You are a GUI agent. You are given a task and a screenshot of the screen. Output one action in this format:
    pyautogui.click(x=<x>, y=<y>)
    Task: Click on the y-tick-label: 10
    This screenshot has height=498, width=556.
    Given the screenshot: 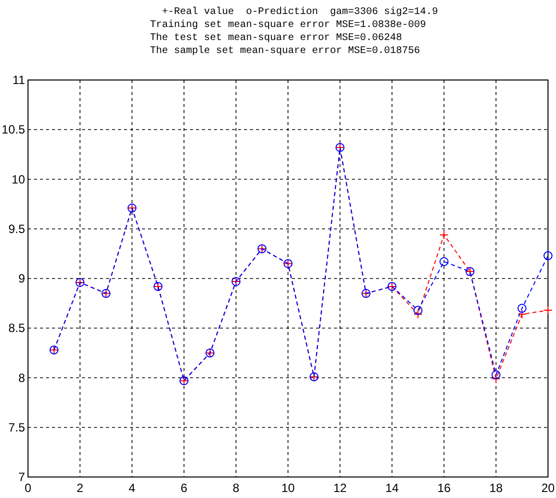 What is the action you would take?
    pyautogui.click(x=19, y=179)
    